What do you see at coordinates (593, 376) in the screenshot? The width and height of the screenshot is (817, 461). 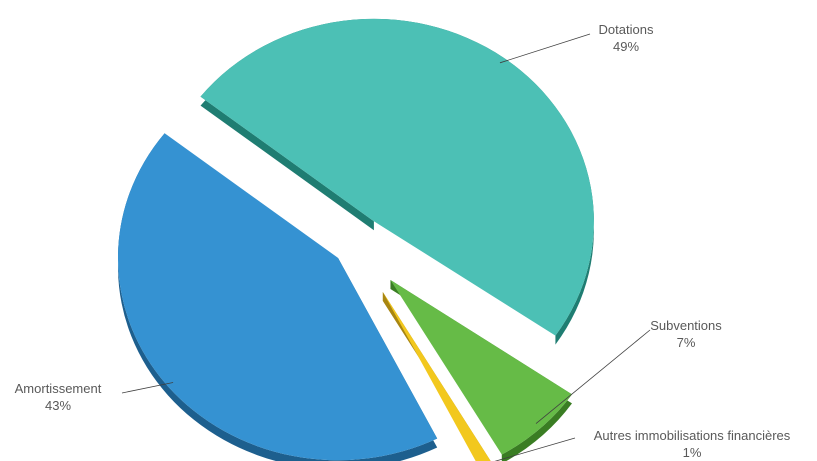 I see `leader-line-subventions` at bounding box center [593, 376].